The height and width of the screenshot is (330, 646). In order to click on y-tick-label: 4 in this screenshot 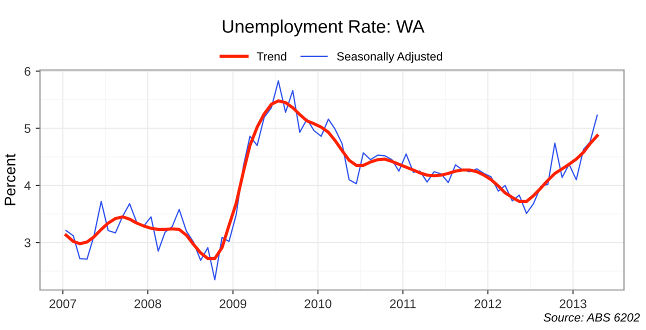, I will do `click(27, 185)`.